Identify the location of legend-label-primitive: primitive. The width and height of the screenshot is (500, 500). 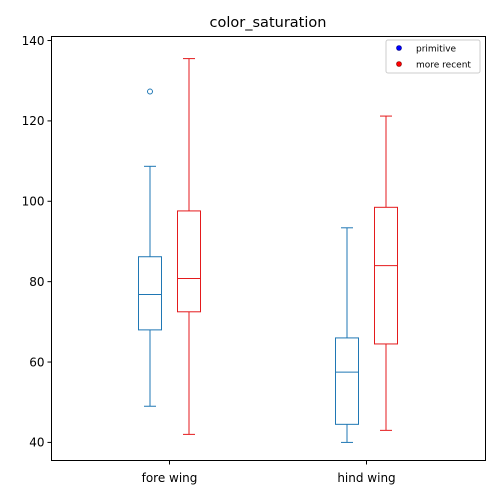
(436, 50).